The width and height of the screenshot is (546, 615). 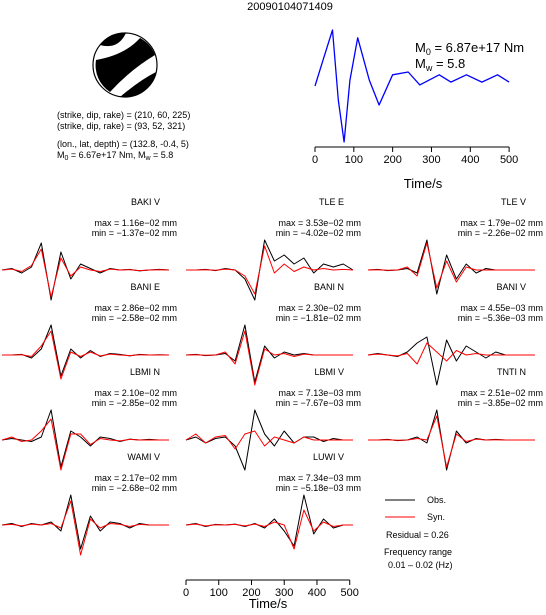 What do you see at coordinates (135, 223) in the screenshot?
I see `max-label: max = 1.16e−02 mm` at bounding box center [135, 223].